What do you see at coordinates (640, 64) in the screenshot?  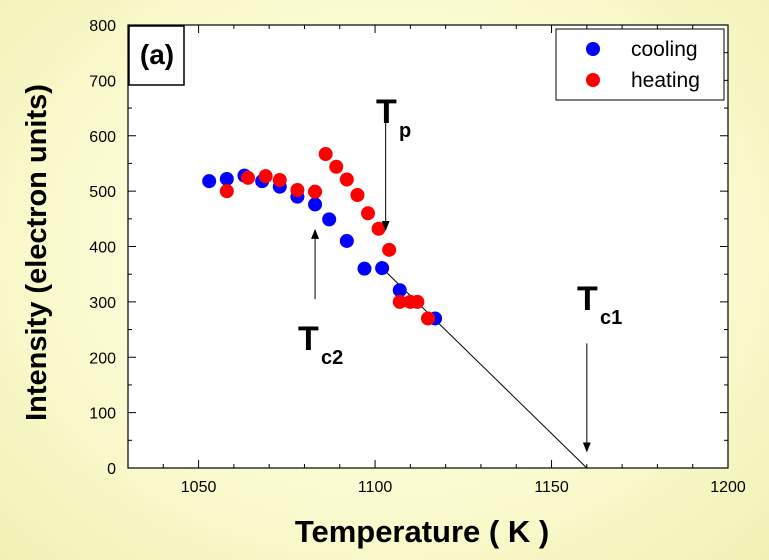 I see `legend-box` at bounding box center [640, 64].